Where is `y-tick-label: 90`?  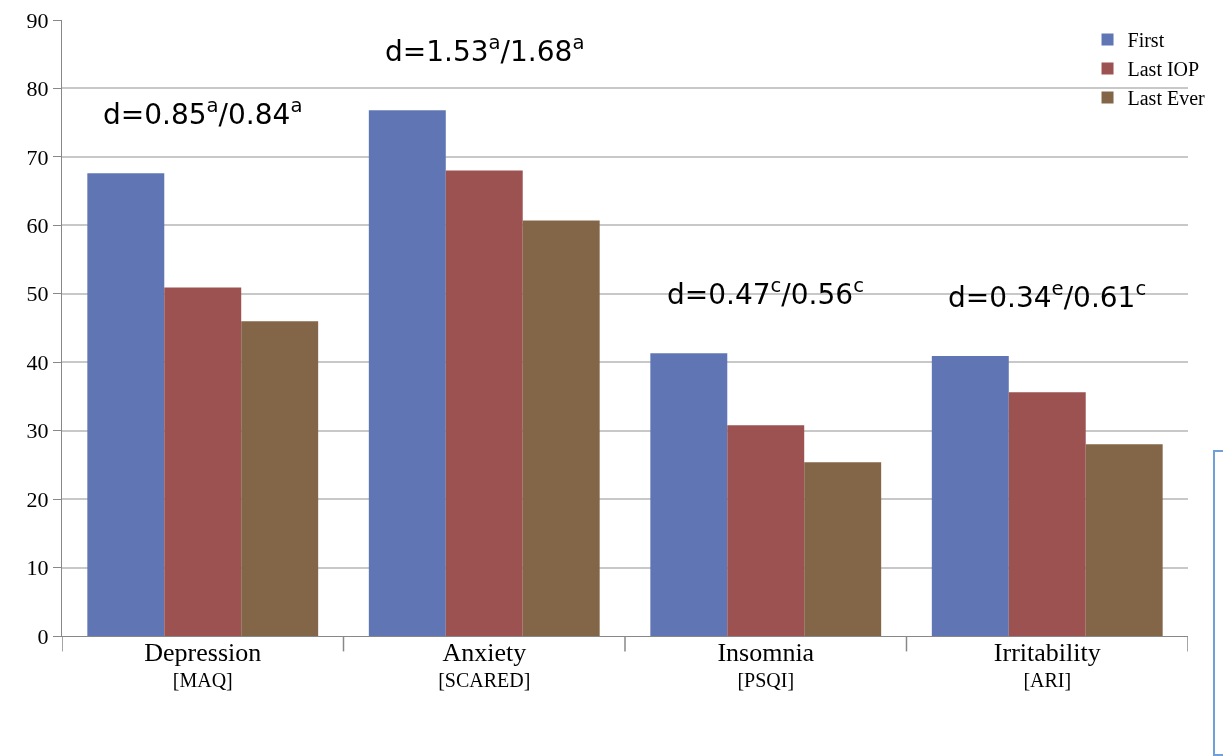
y-tick-label: 90 is located at coordinates (37, 20).